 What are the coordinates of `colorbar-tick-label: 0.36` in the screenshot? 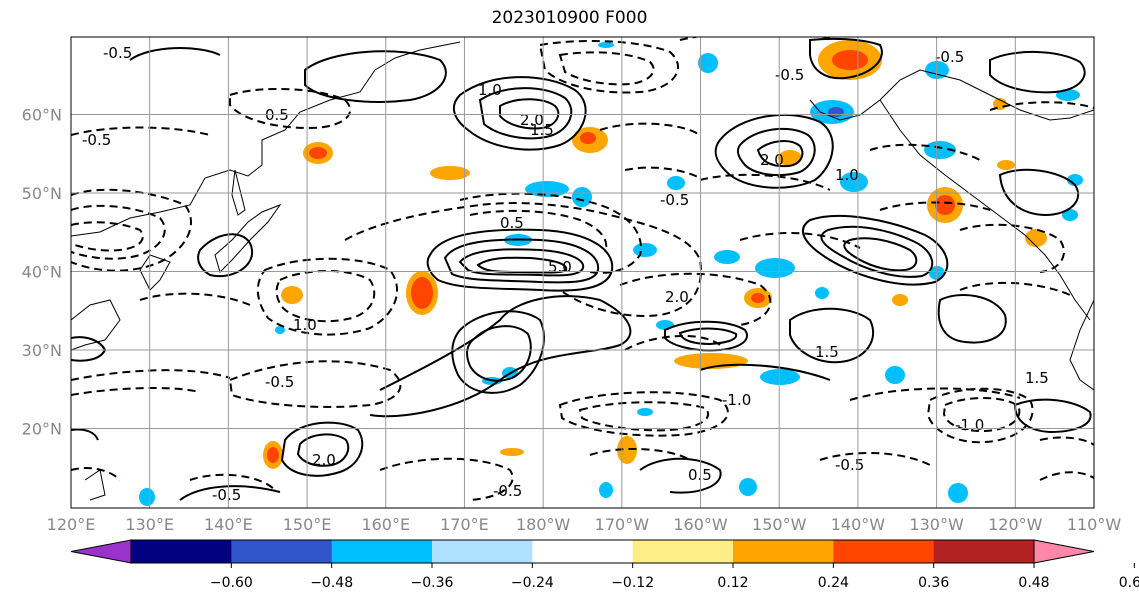 It's located at (933, 583).